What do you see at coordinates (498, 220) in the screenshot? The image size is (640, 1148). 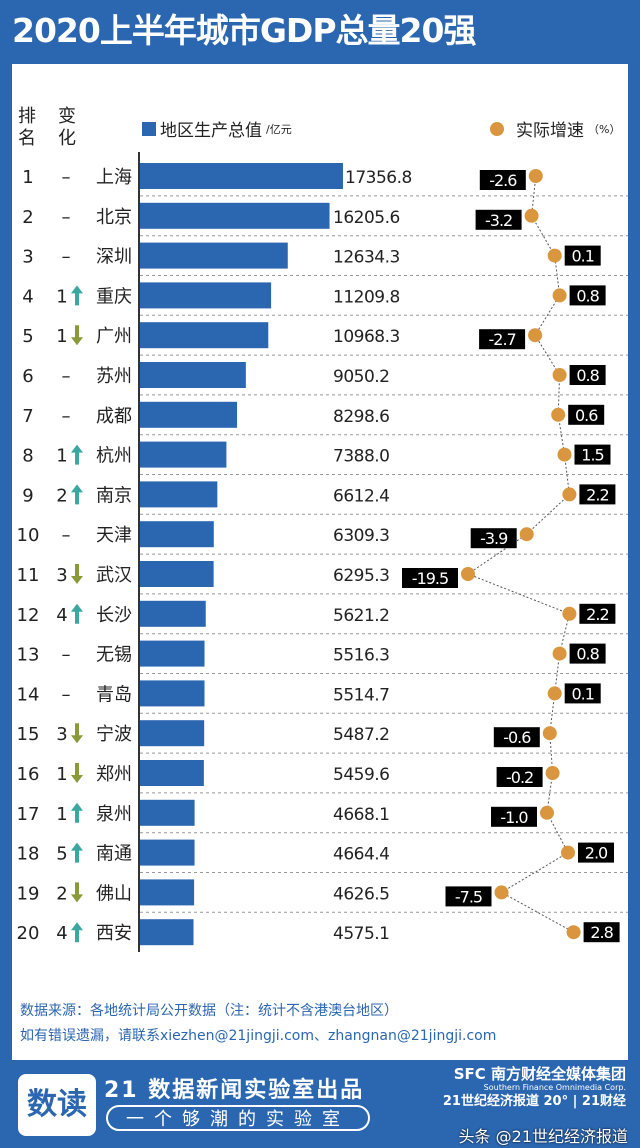 I see `growth-label: -3.2` at bounding box center [498, 220].